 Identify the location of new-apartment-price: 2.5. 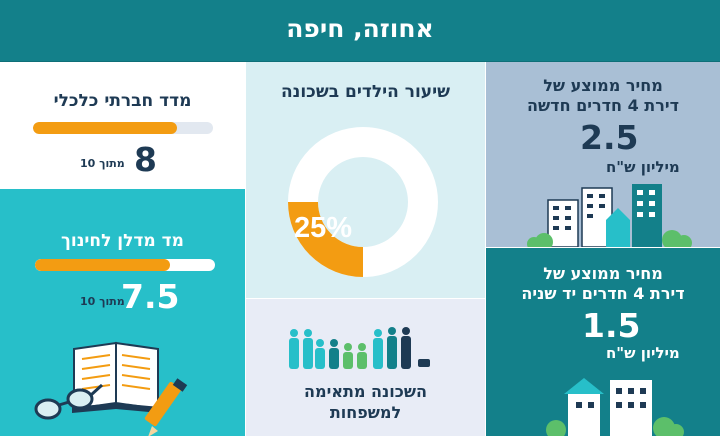
(609, 137).